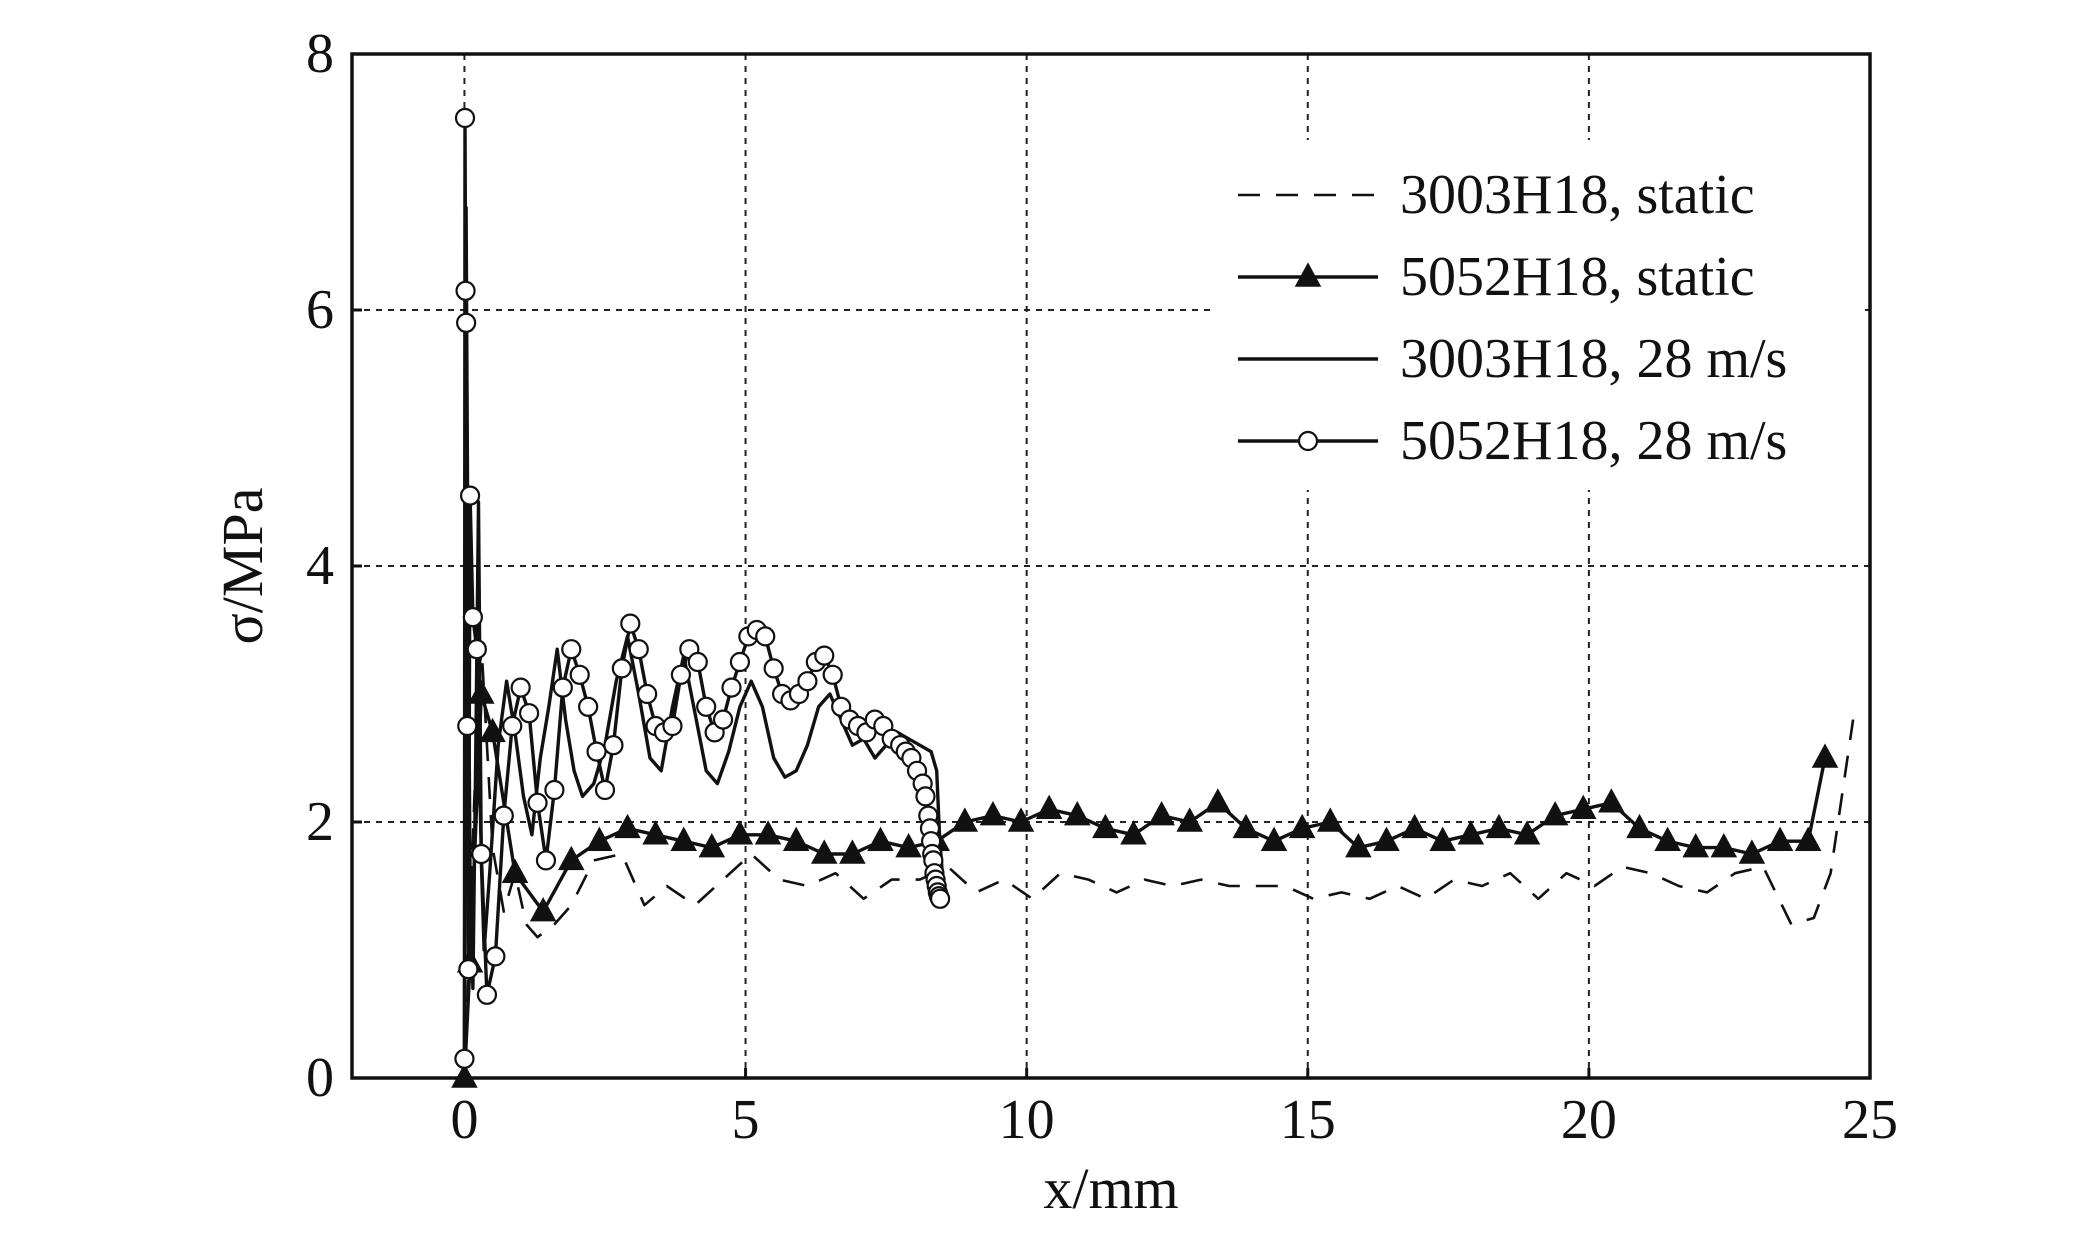 Image resolution: width=2098 pixels, height=1235 pixels. I want to click on legend-label: 5052H18, 28 m/s, so click(1593, 441).